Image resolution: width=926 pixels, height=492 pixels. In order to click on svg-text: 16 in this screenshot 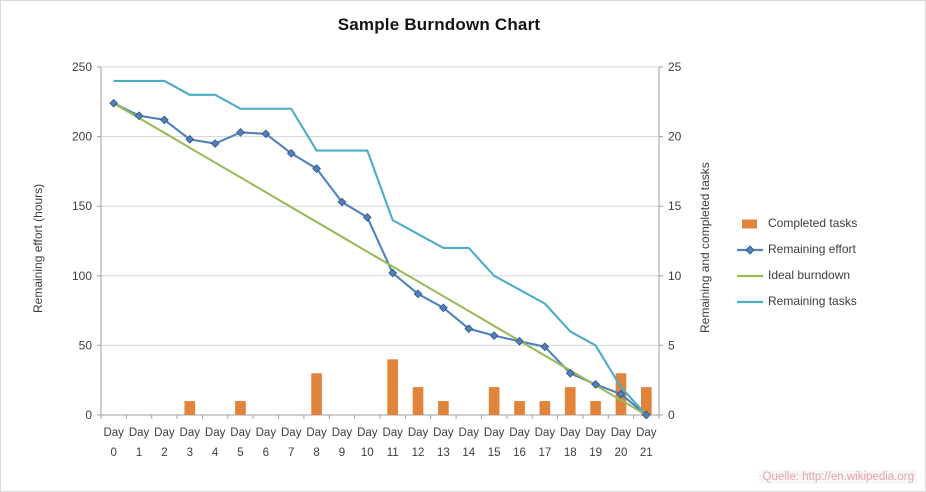, I will do `click(519, 453)`.